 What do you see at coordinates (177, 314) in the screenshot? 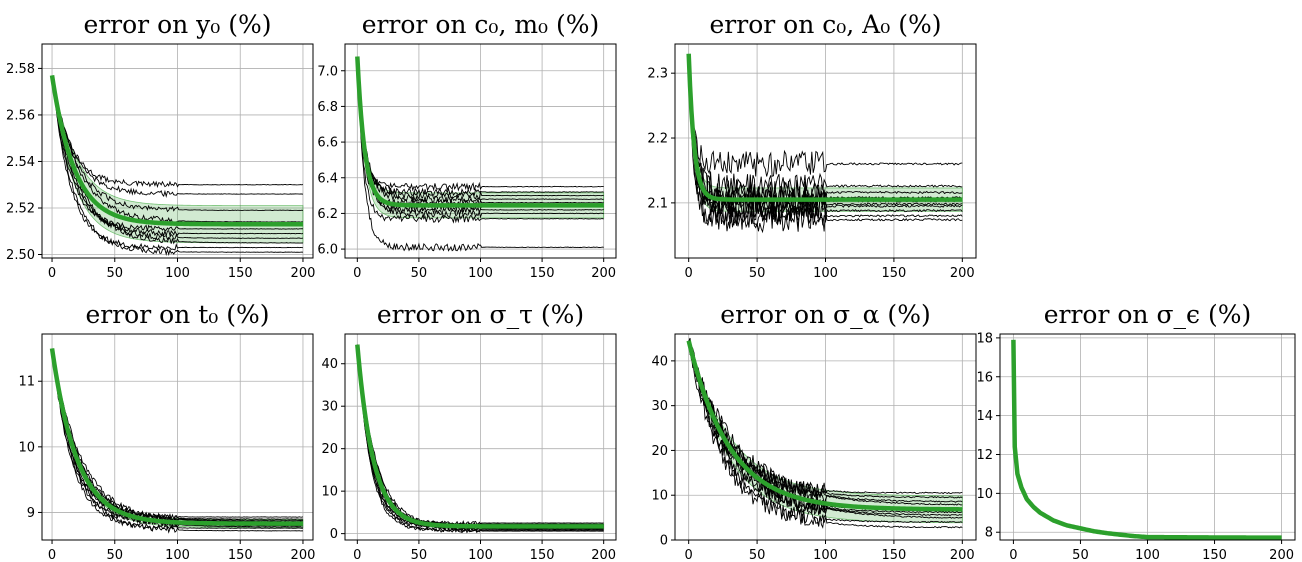
I see `subplot-title: error on t₀ (%)` at bounding box center [177, 314].